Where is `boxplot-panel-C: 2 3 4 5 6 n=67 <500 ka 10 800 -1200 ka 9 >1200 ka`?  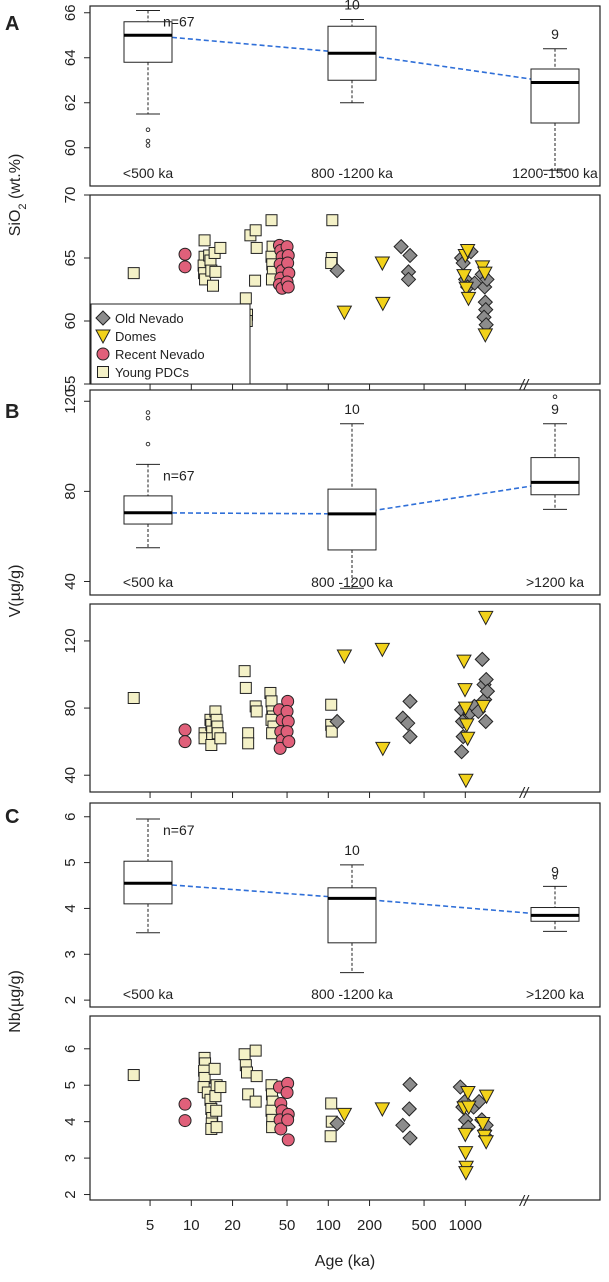
boxplot-panel-C: 2 3 4 5 6 n=67 <500 ka 10 800 -1200 ka 9 >1200 ka is located at coordinates (331, 905).